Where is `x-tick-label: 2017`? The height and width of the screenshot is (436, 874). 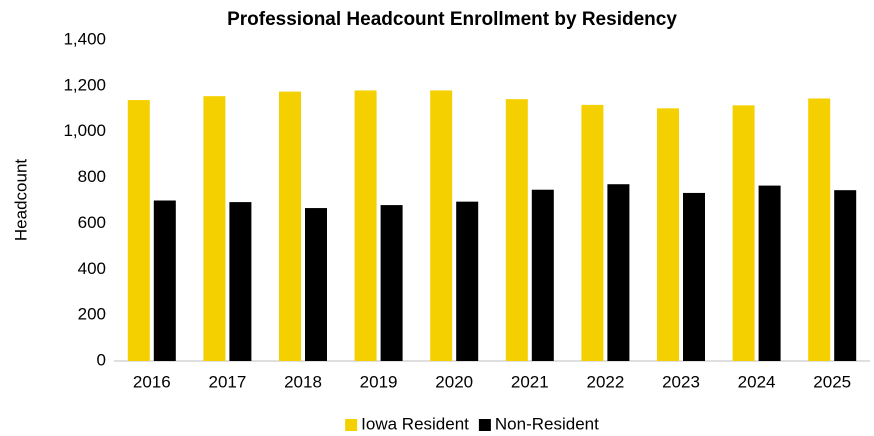
x-tick-label: 2017 is located at coordinates (227, 381).